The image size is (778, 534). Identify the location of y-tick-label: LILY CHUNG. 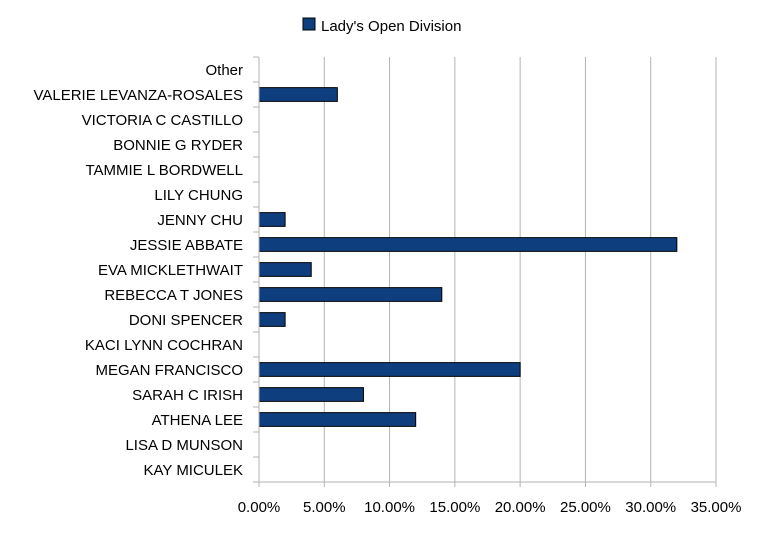
(198, 195).